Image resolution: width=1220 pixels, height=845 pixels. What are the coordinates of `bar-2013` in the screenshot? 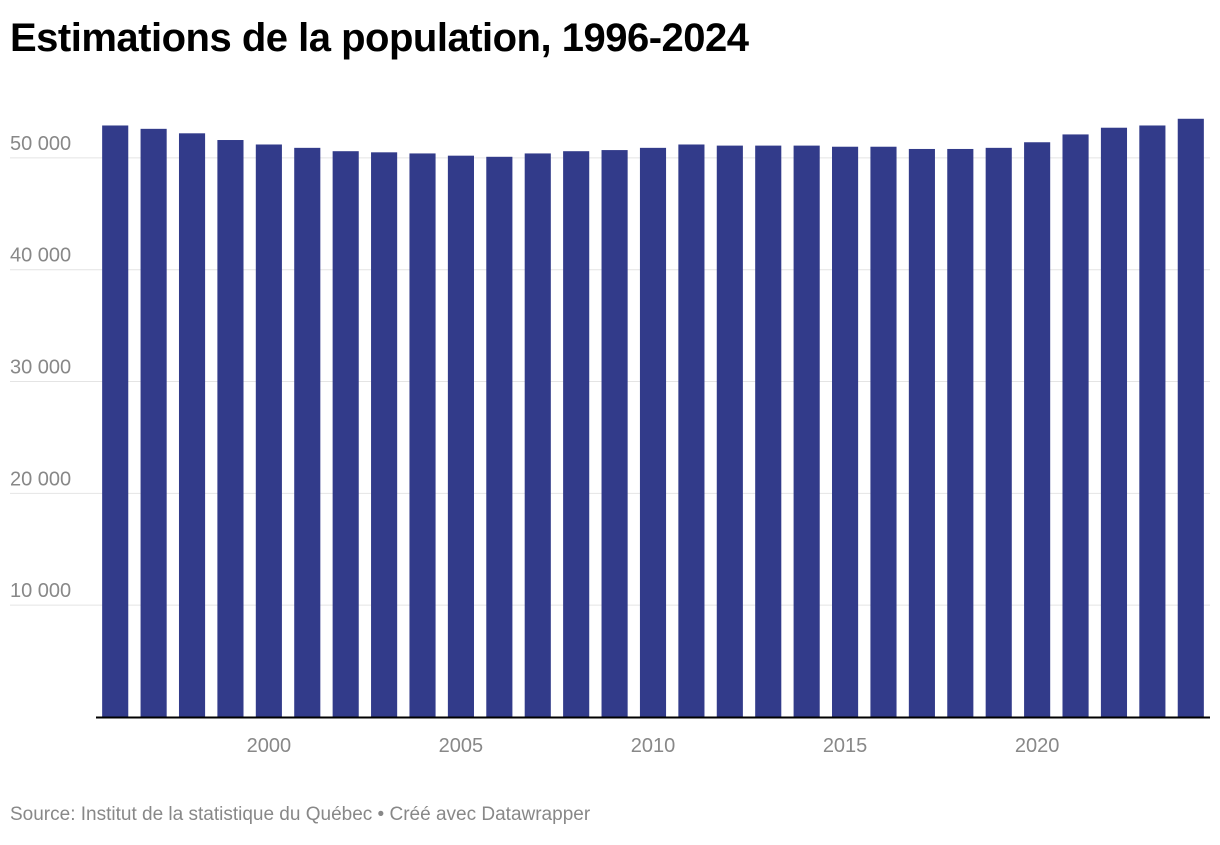 It's located at (768, 431).